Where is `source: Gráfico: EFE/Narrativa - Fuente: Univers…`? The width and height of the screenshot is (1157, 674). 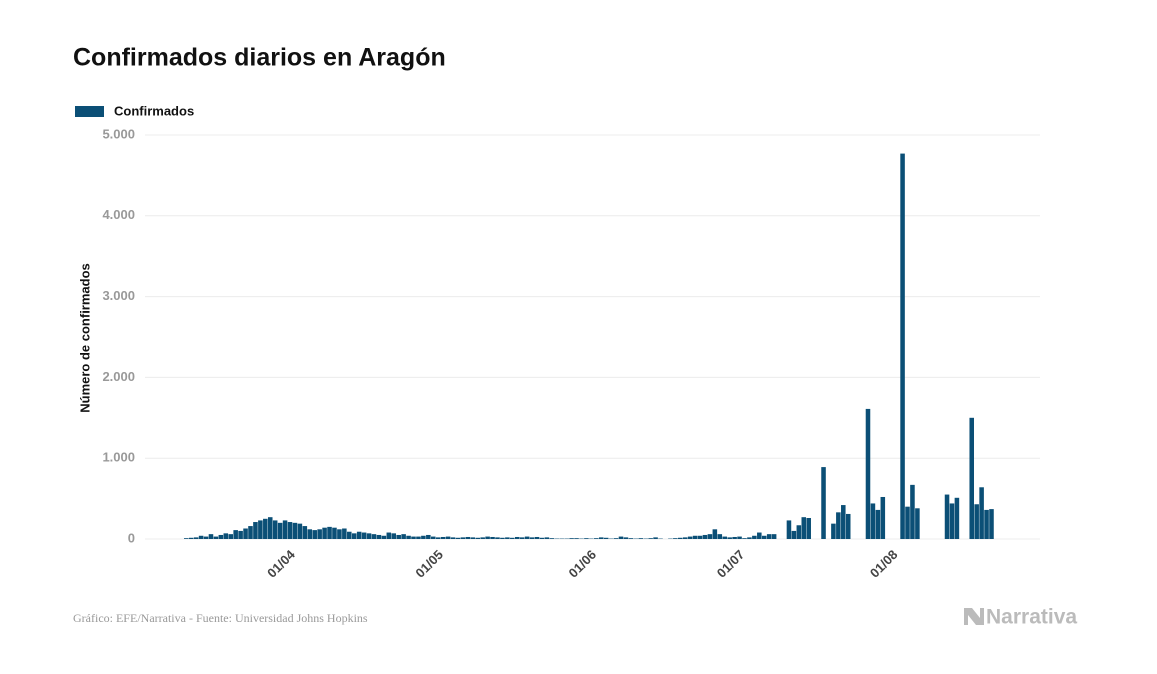
source: Gráfico: EFE/Narrativa - Fuente: Univers… is located at coordinates (220, 618).